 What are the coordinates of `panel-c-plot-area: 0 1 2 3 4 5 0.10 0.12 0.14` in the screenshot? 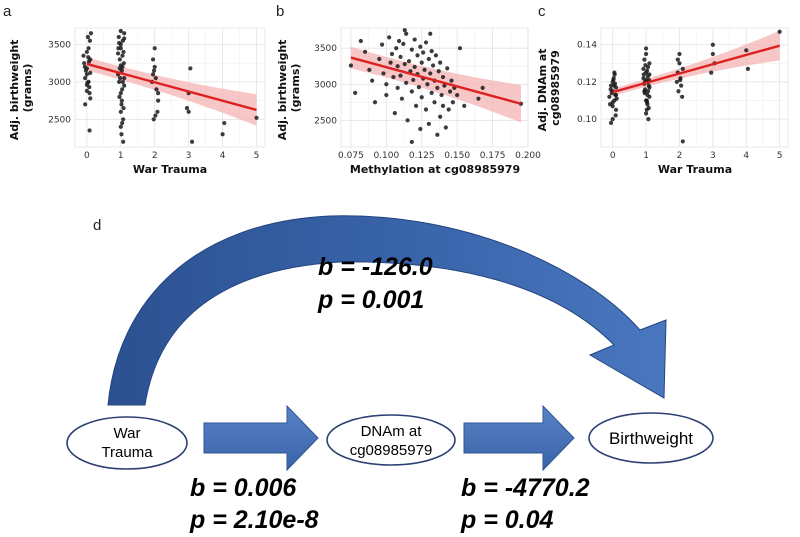 It's located at (683, 94).